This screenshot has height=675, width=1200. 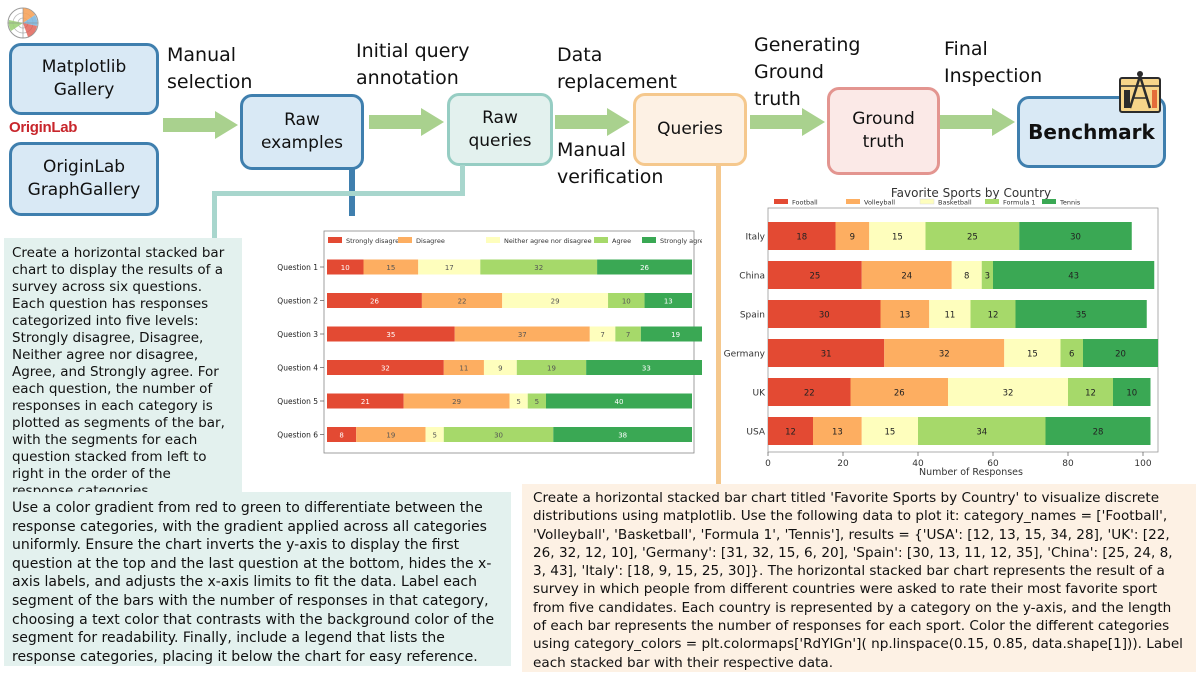 I want to click on step-data-replacement-label: Data replacement, so click(x=617, y=68).